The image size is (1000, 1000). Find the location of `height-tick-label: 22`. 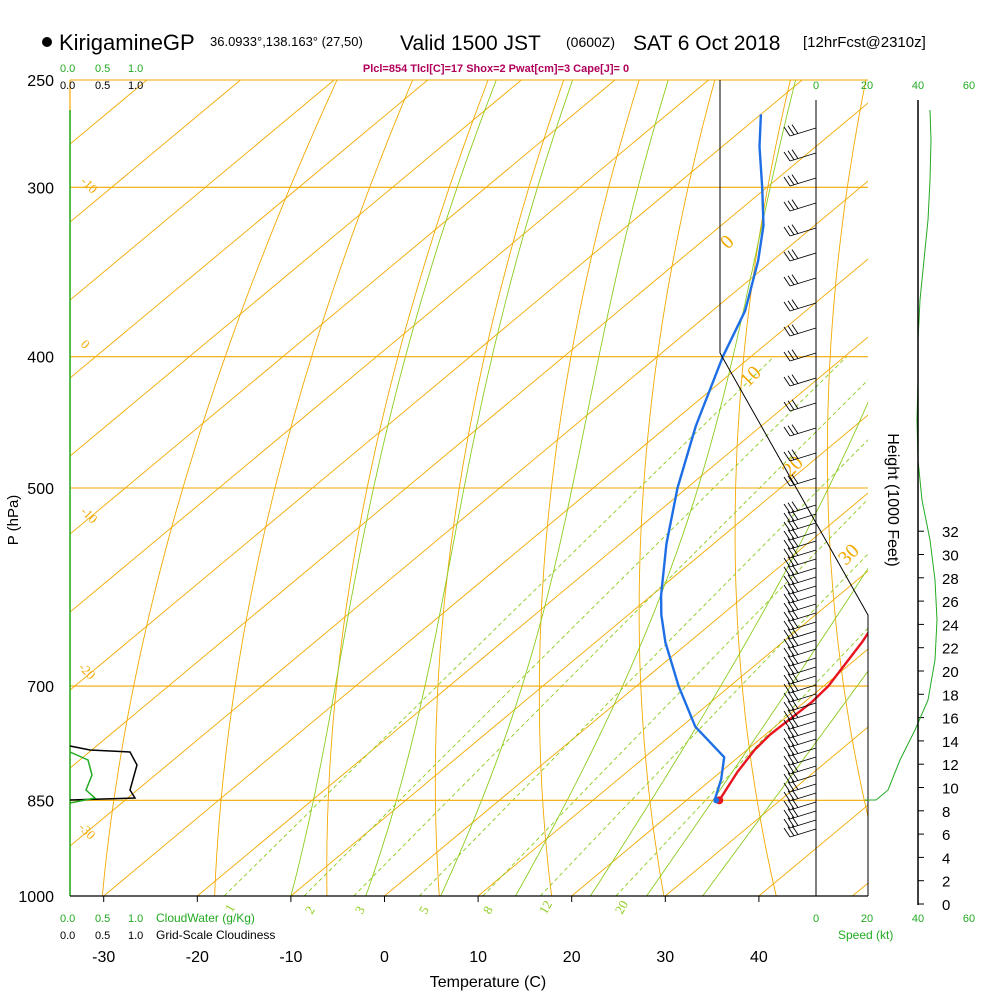

height-tick-label: 22 is located at coordinates (950, 649).